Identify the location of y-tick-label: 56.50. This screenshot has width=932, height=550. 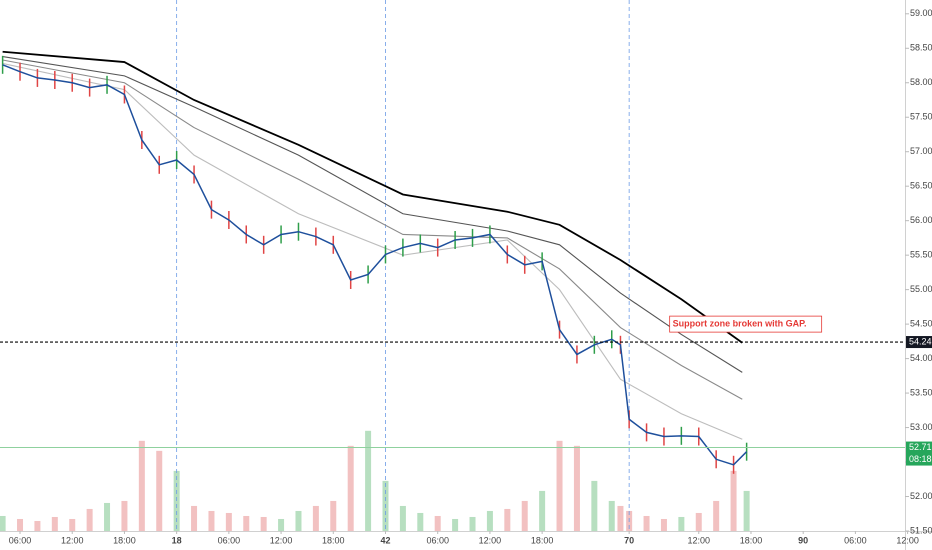
(921, 186).